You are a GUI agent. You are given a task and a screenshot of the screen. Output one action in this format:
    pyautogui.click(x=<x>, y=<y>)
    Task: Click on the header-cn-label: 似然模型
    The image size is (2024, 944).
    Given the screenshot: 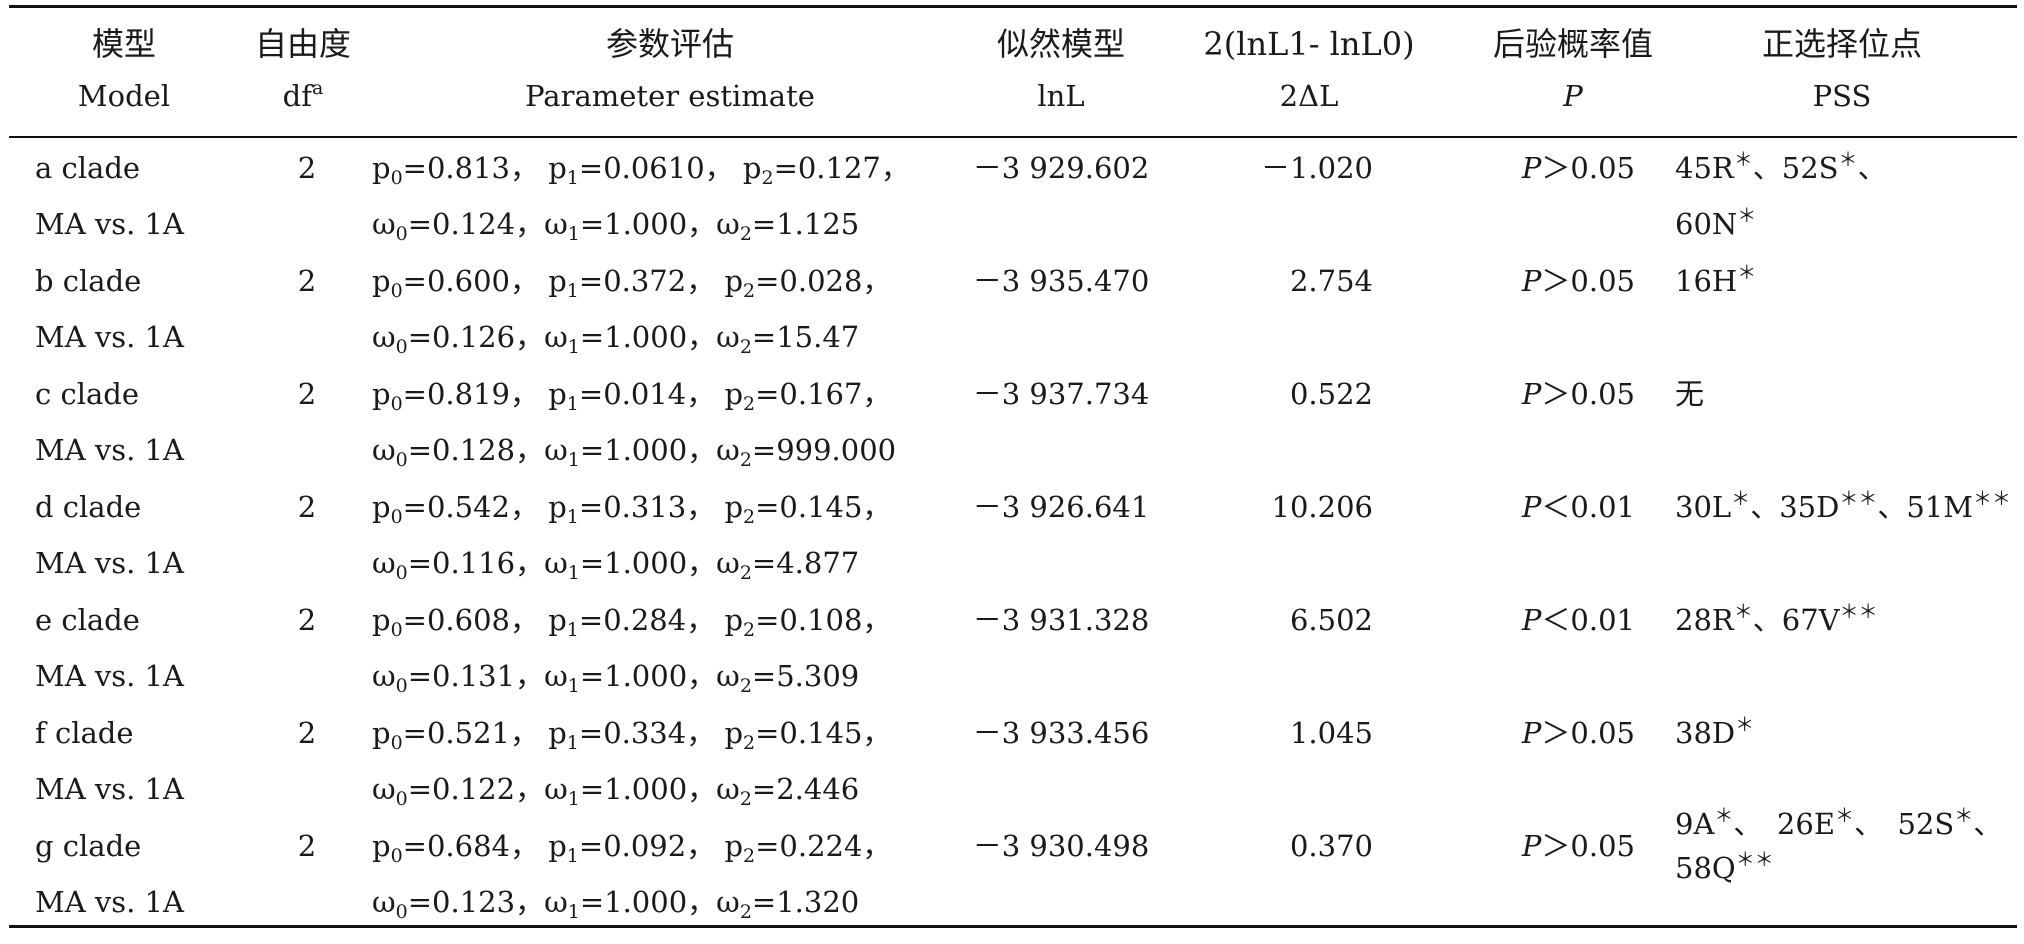 What is the action you would take?
    pyautogui.click(x=1061, y=44)
    